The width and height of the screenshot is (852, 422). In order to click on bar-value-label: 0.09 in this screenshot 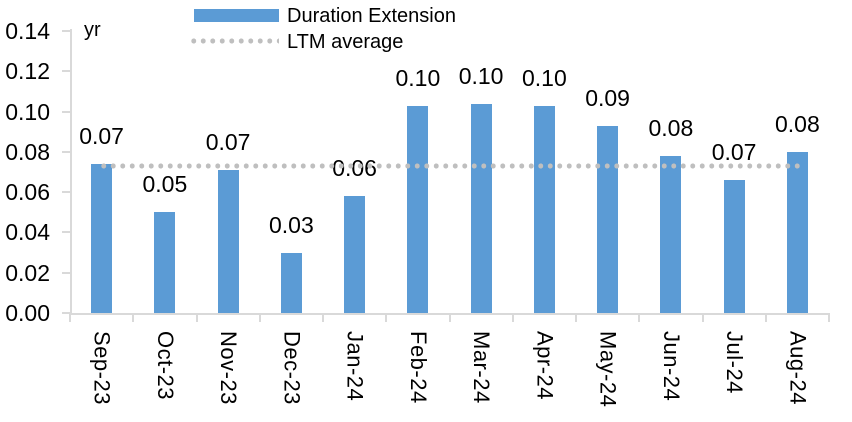, I will do `click(607, 97)`.